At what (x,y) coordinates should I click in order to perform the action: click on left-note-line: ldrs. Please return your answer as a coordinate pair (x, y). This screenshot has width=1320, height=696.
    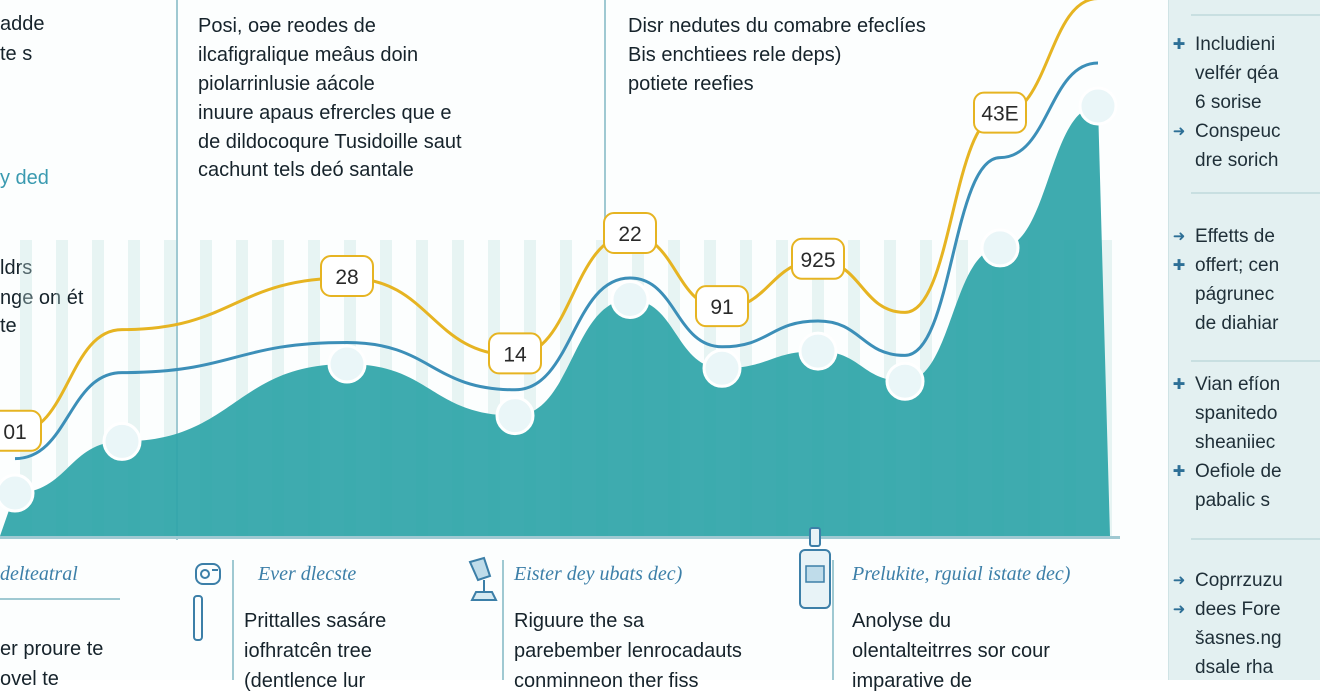
    Looking at the image, I should click on (16, 268).